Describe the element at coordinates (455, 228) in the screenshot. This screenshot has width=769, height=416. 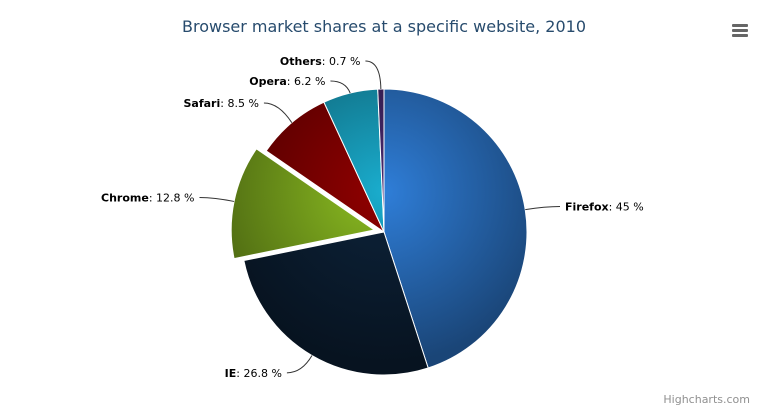
I see `pie-slice-firefox` at that location.